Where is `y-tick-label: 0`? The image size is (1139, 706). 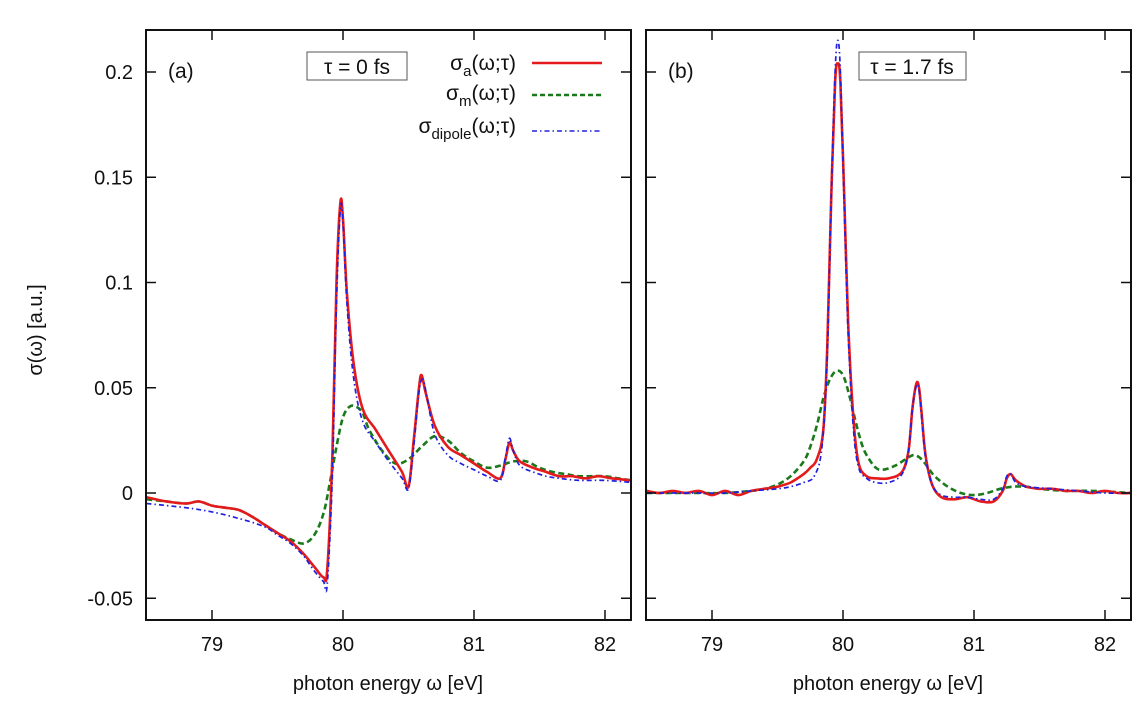
y-tick-label: 0 is located at coordinates (127, 494).